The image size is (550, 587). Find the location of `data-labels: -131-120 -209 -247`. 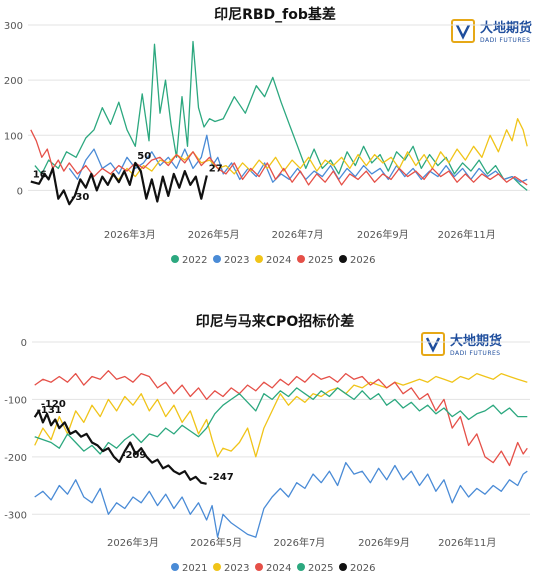

data-labels: -131-120 -209 -247 is located at coordinates (135, 441).